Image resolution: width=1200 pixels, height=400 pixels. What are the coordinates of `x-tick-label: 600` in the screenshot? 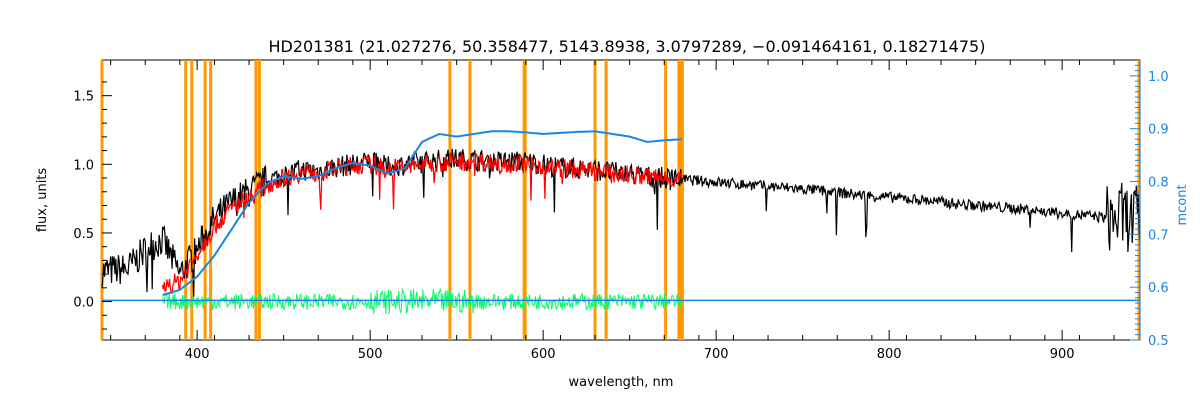 It's located at (543, 354).